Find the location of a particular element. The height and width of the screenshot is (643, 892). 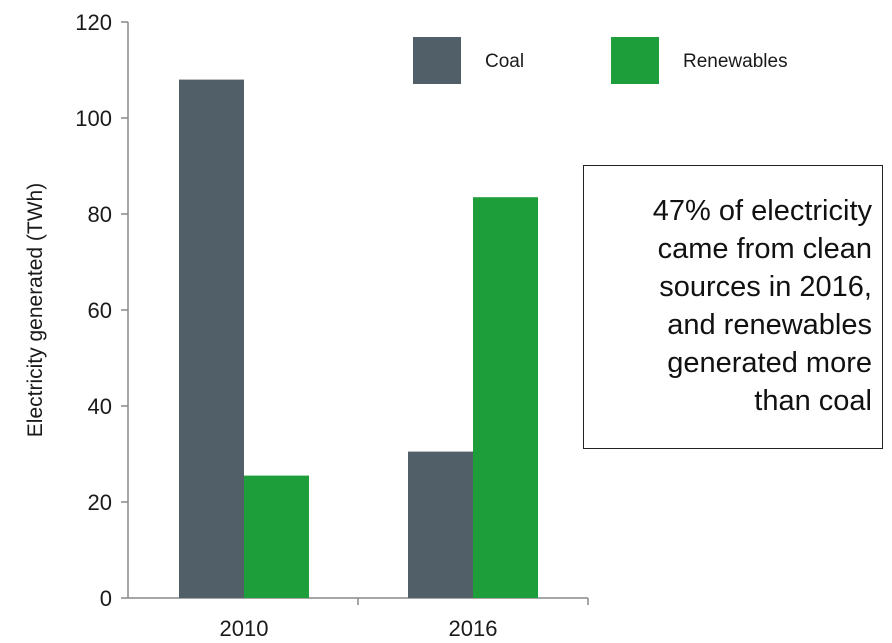

y-tick-label: 80 is located at coordinates (100, 214).